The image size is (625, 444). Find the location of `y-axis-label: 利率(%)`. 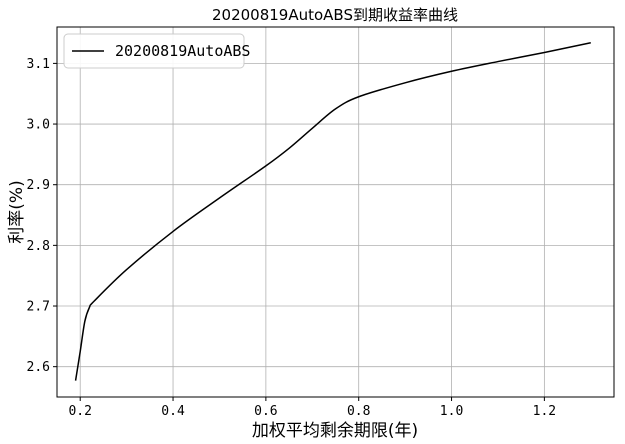

y-axis-label: 利率(%) is located at coordinates (17, 211).